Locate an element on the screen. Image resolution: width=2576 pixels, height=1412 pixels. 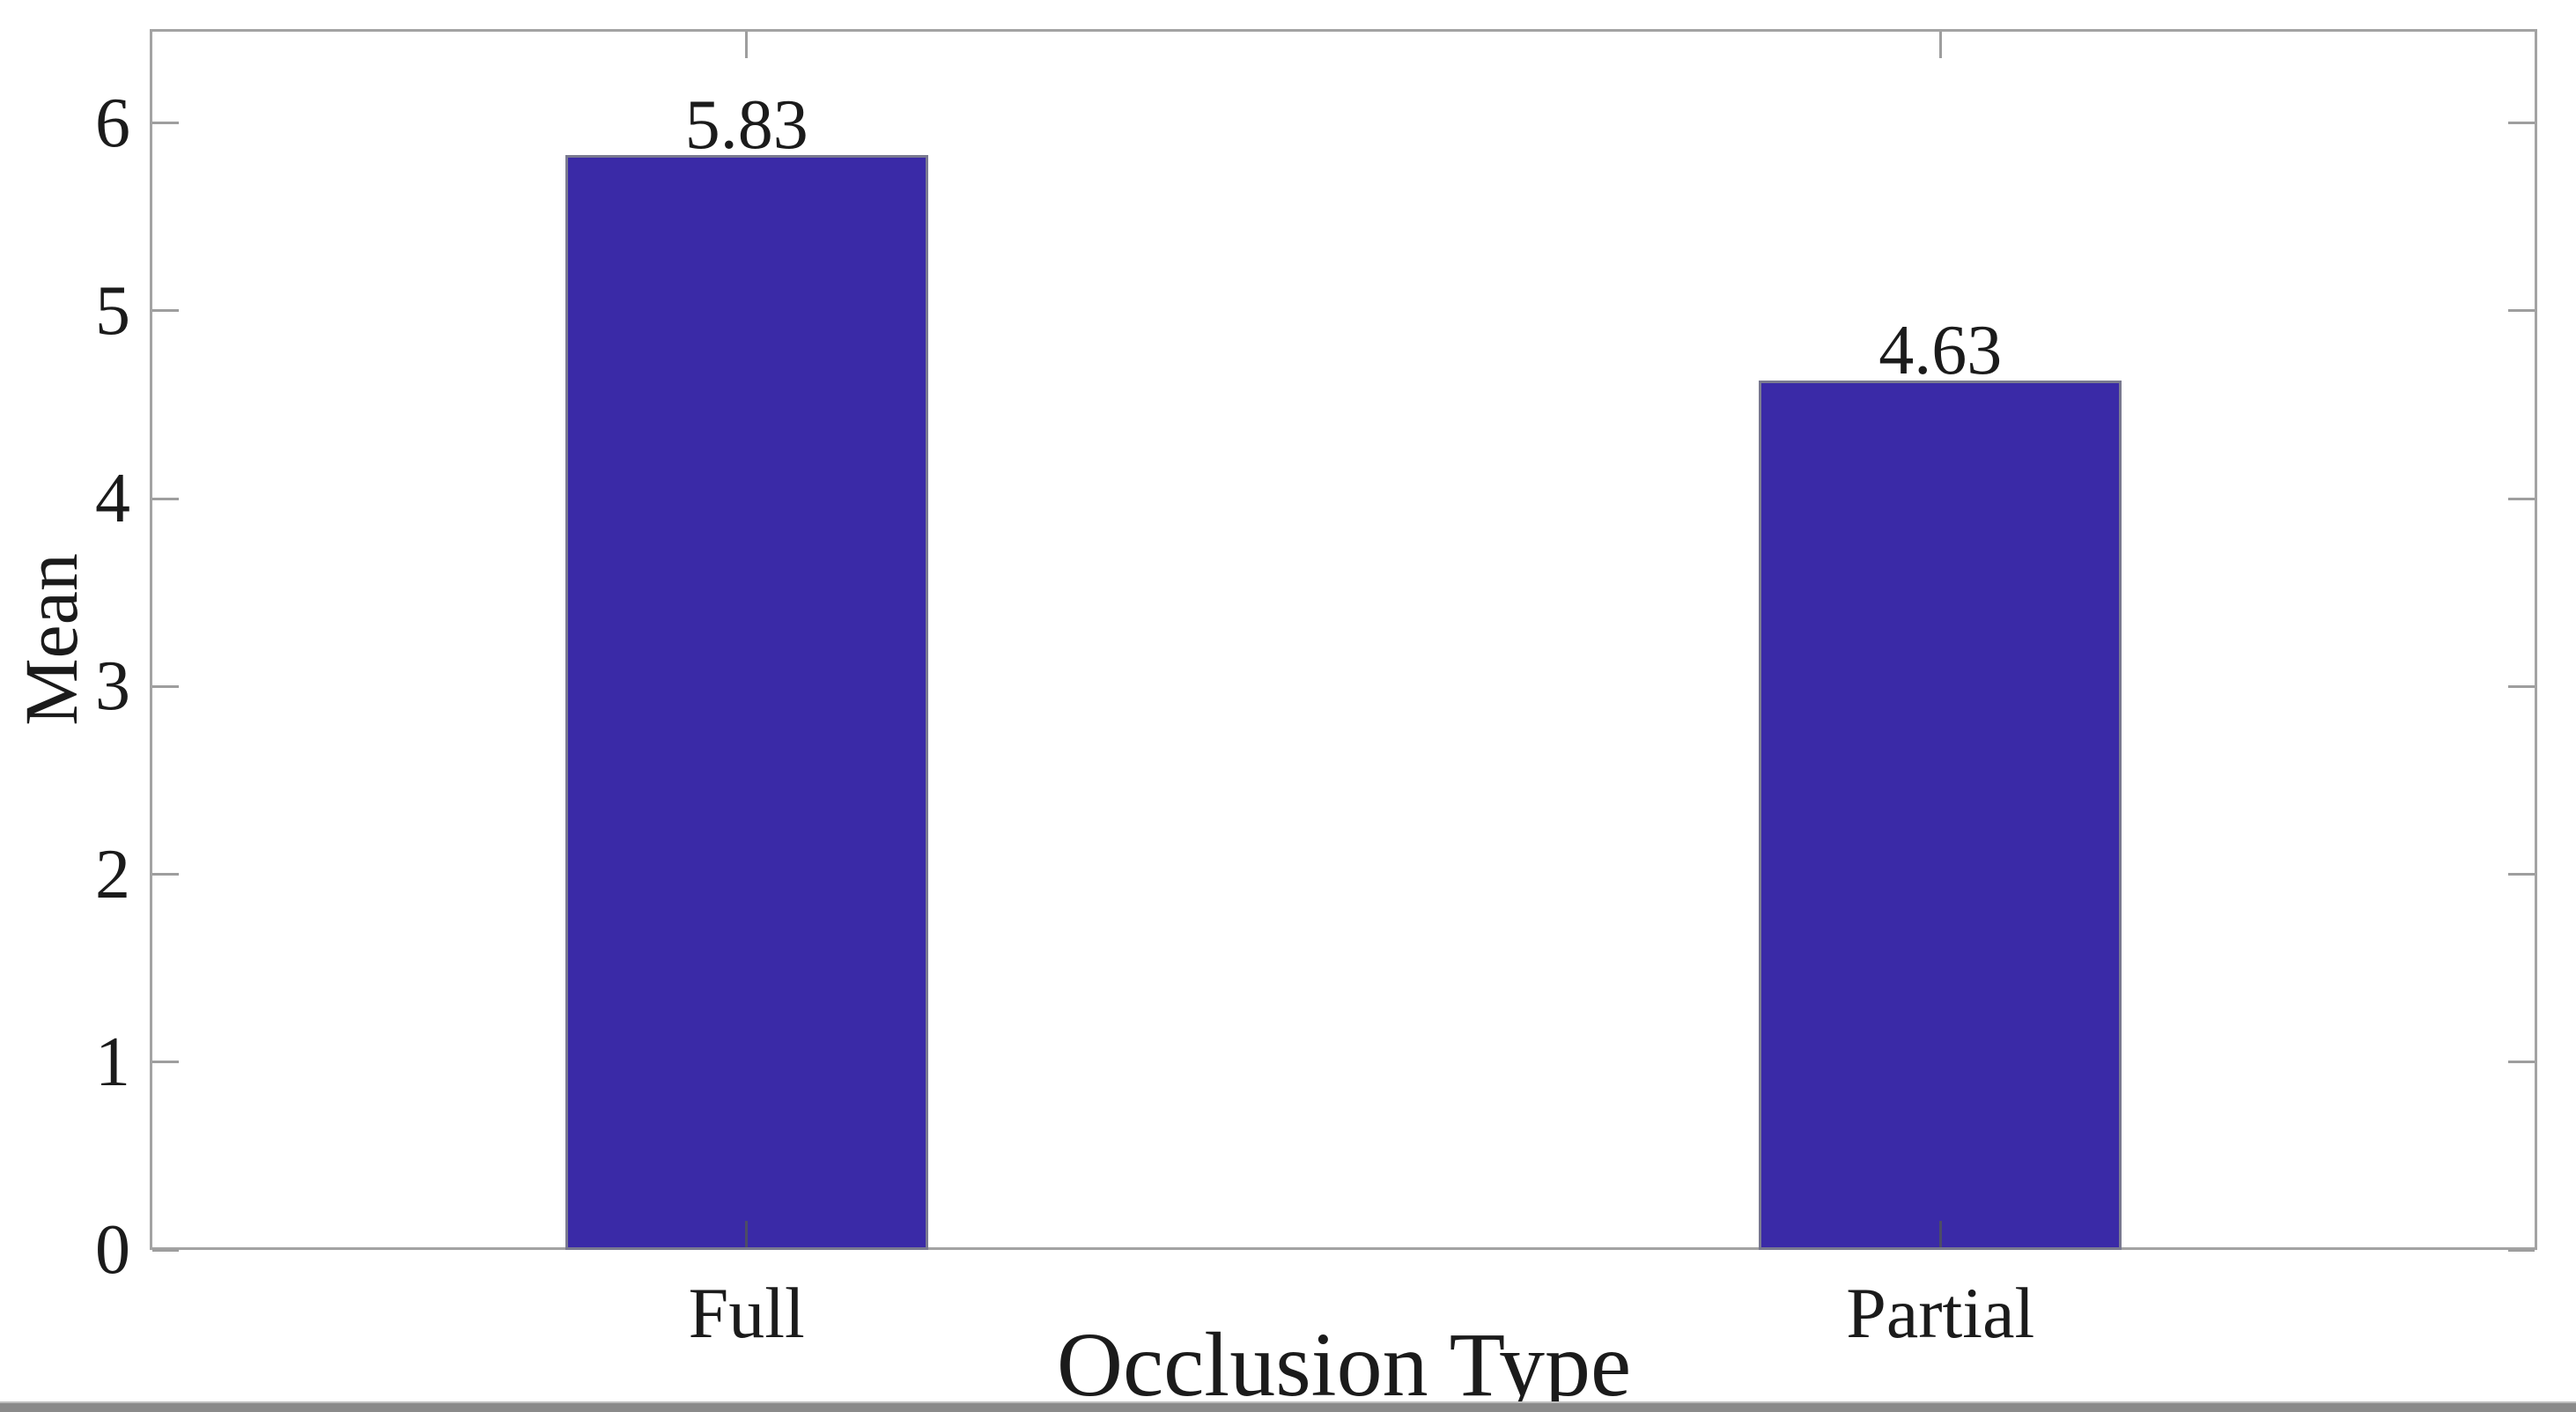
bar-value-label: 4.63 is located at coordinates (1940, 350).